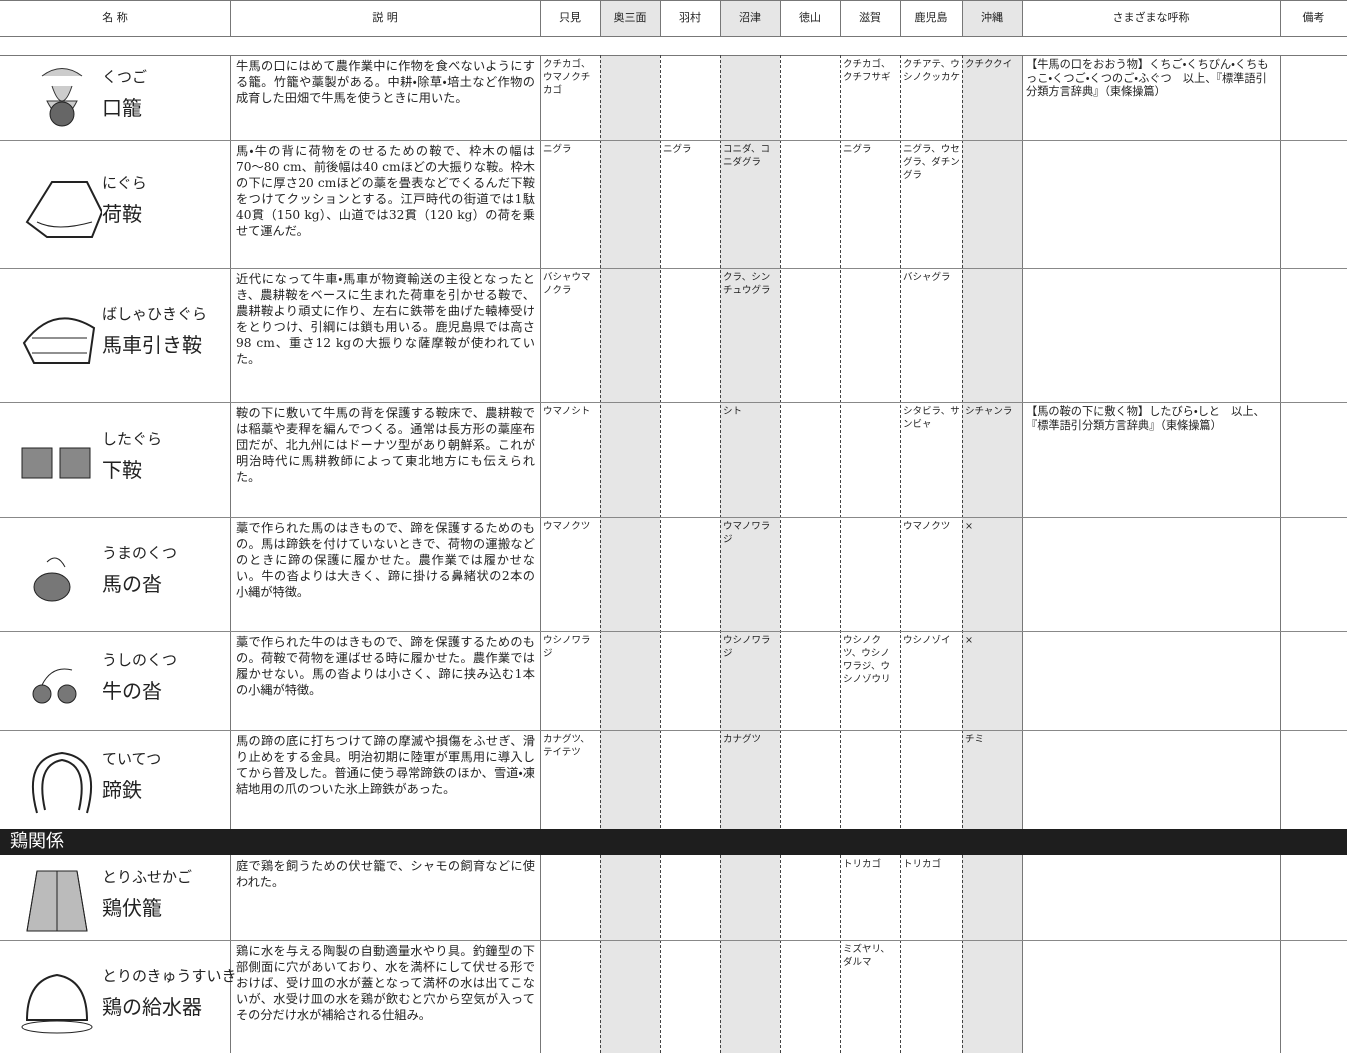  I want to click on region-name: カナグツ, so click(742, 739).